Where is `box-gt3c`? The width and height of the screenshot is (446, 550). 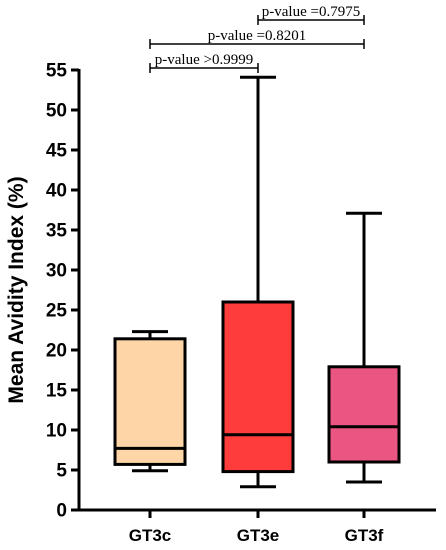 box-gt3c is located at coordinates (150, 401).